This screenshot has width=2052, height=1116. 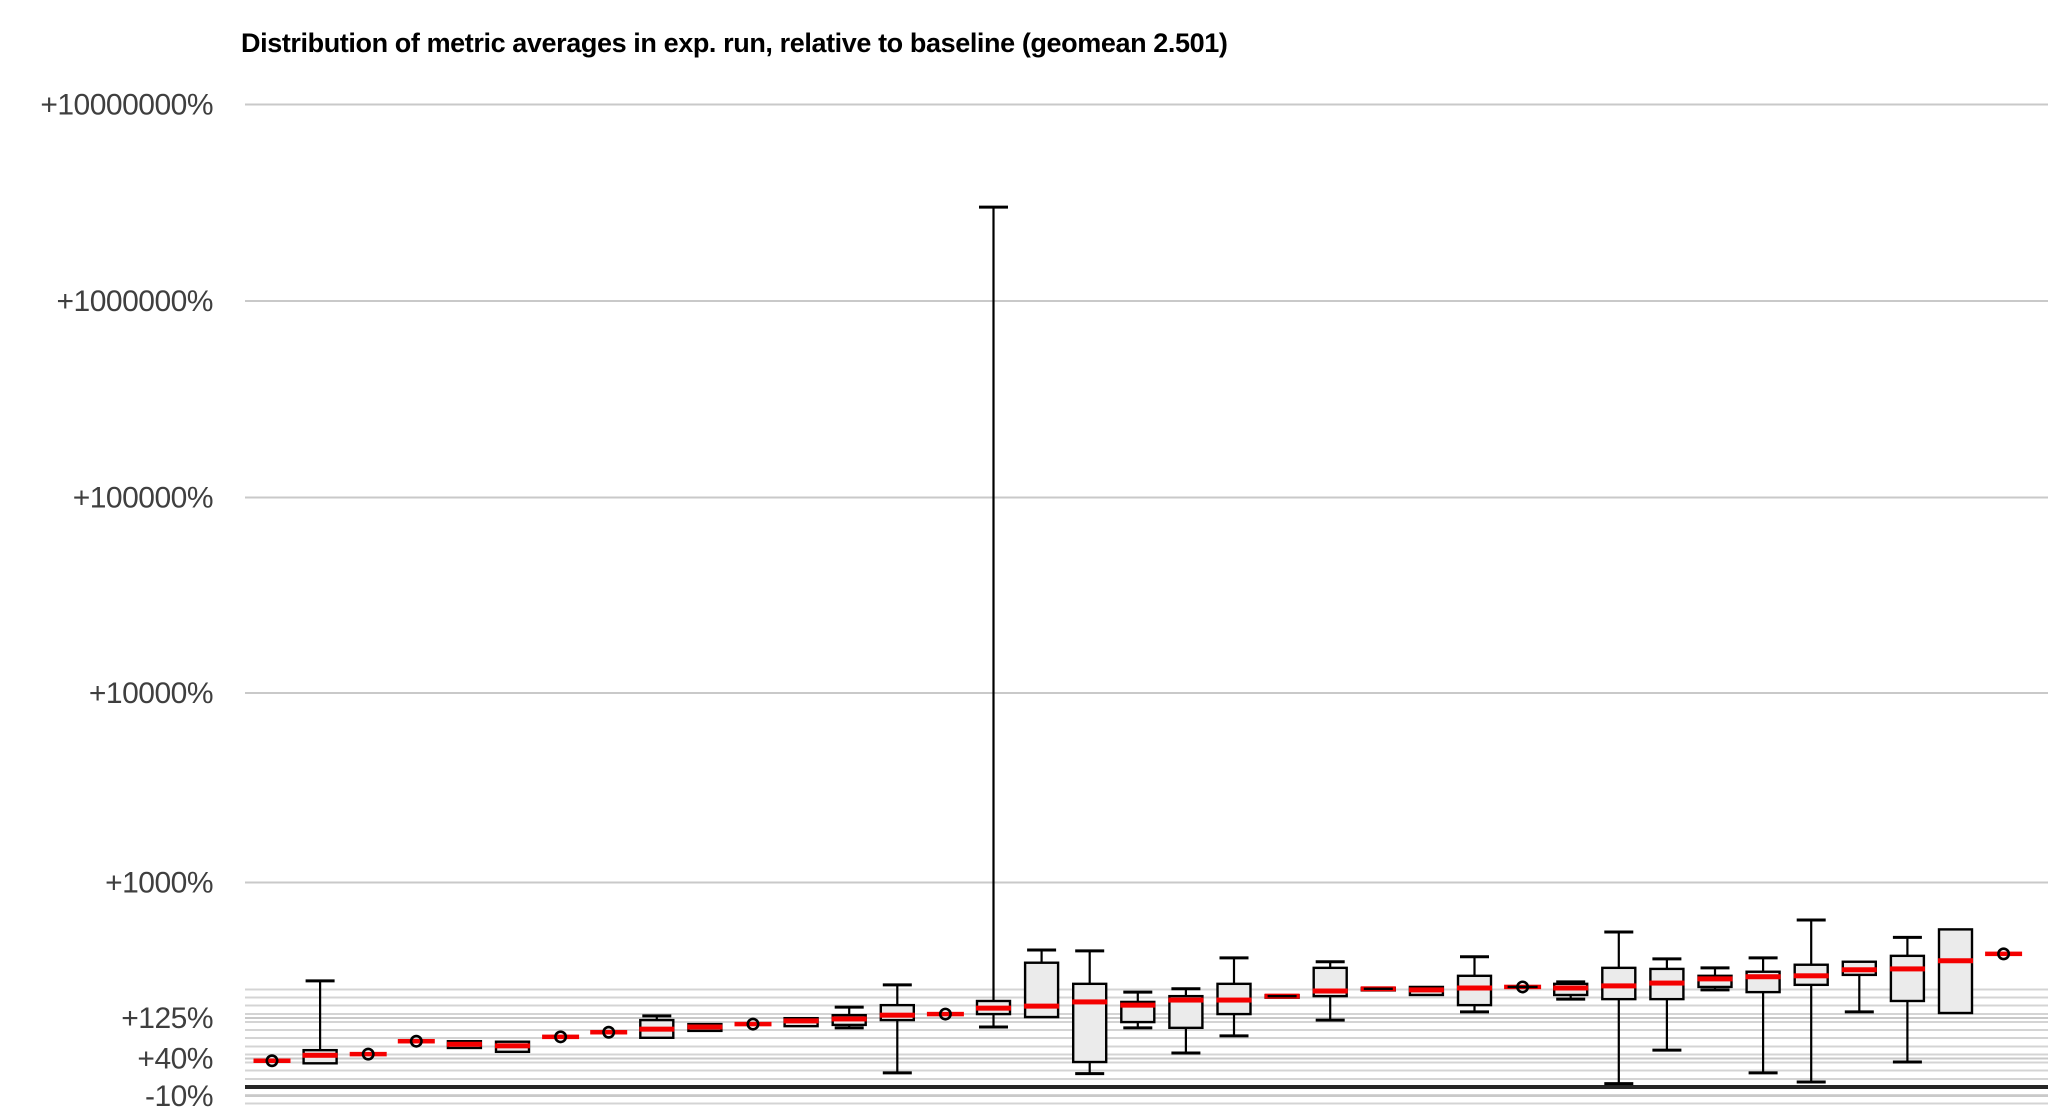 What do you see at coordinates (175, 1058) in the screenshot?
I see `y-tick-label: +40%` at bounding box center [175, 1058].